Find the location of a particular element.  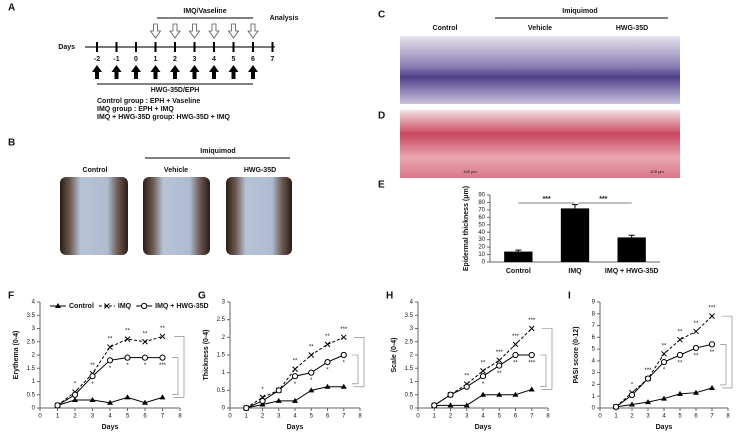

group-label: HWG-35D is located at coordinates (260, 170).